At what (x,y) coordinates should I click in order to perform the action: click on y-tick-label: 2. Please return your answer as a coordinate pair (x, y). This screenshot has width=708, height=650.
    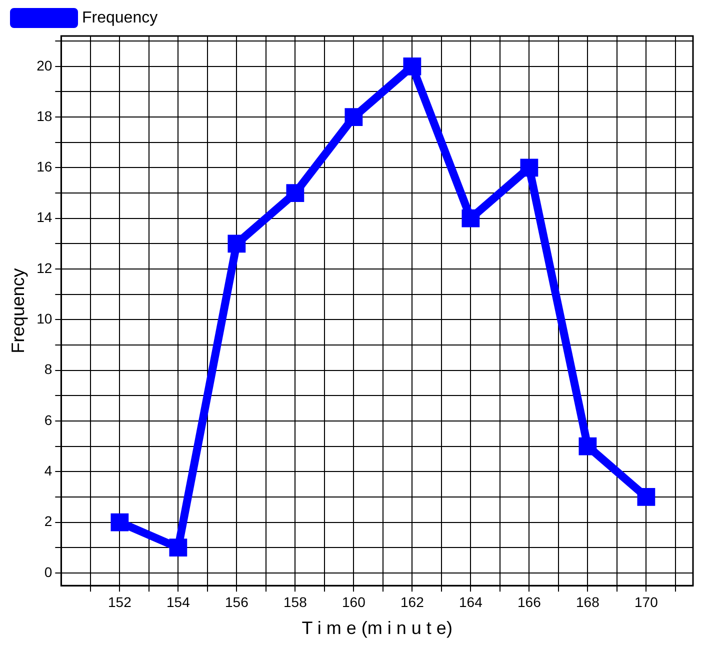
    Looking at the image, I should click on (48, 521).